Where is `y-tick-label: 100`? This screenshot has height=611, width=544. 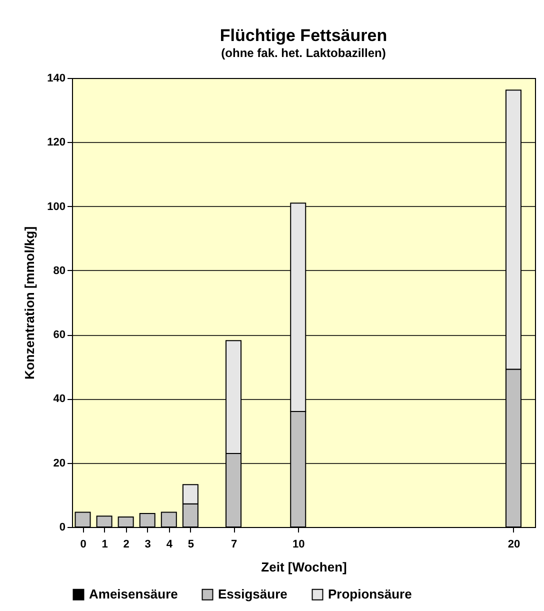 y-tick-label: 100 is located at coordinates (56, 206).